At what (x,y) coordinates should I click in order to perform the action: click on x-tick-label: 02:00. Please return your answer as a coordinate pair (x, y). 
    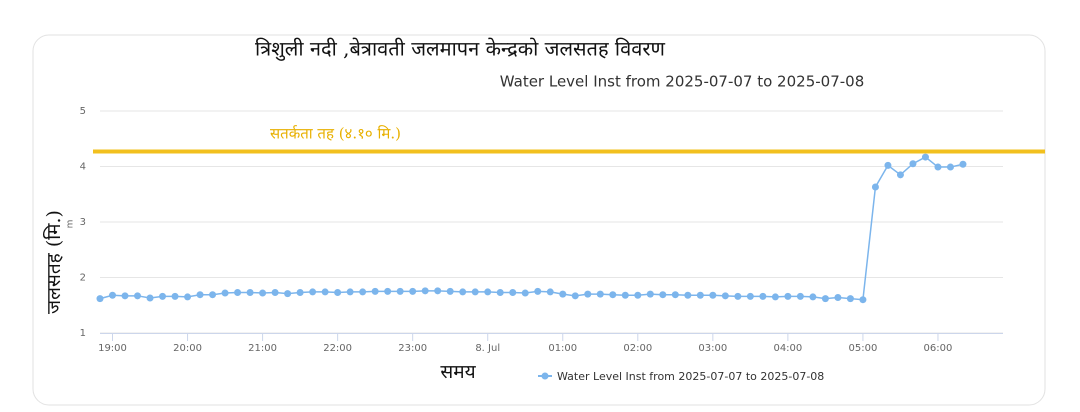
    Looking at the image, I should click on (637, 348).